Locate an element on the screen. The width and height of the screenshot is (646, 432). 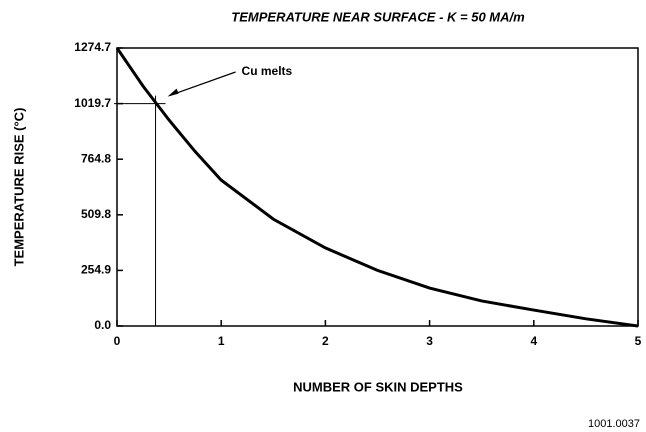
figure-id: 1001.0037 is located at coordinates (614, 424).